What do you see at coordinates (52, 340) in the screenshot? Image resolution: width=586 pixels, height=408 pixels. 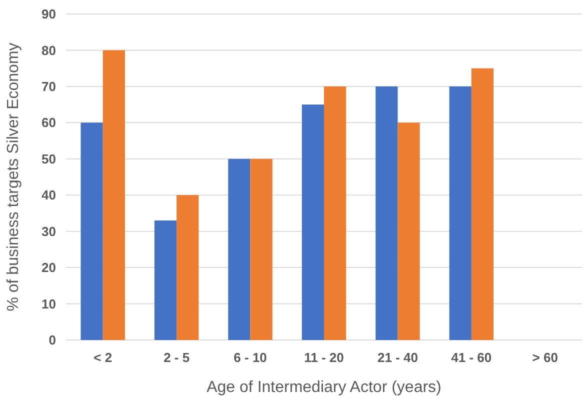 I see `y-tick-label: 0` at bounding box center [52, 340].